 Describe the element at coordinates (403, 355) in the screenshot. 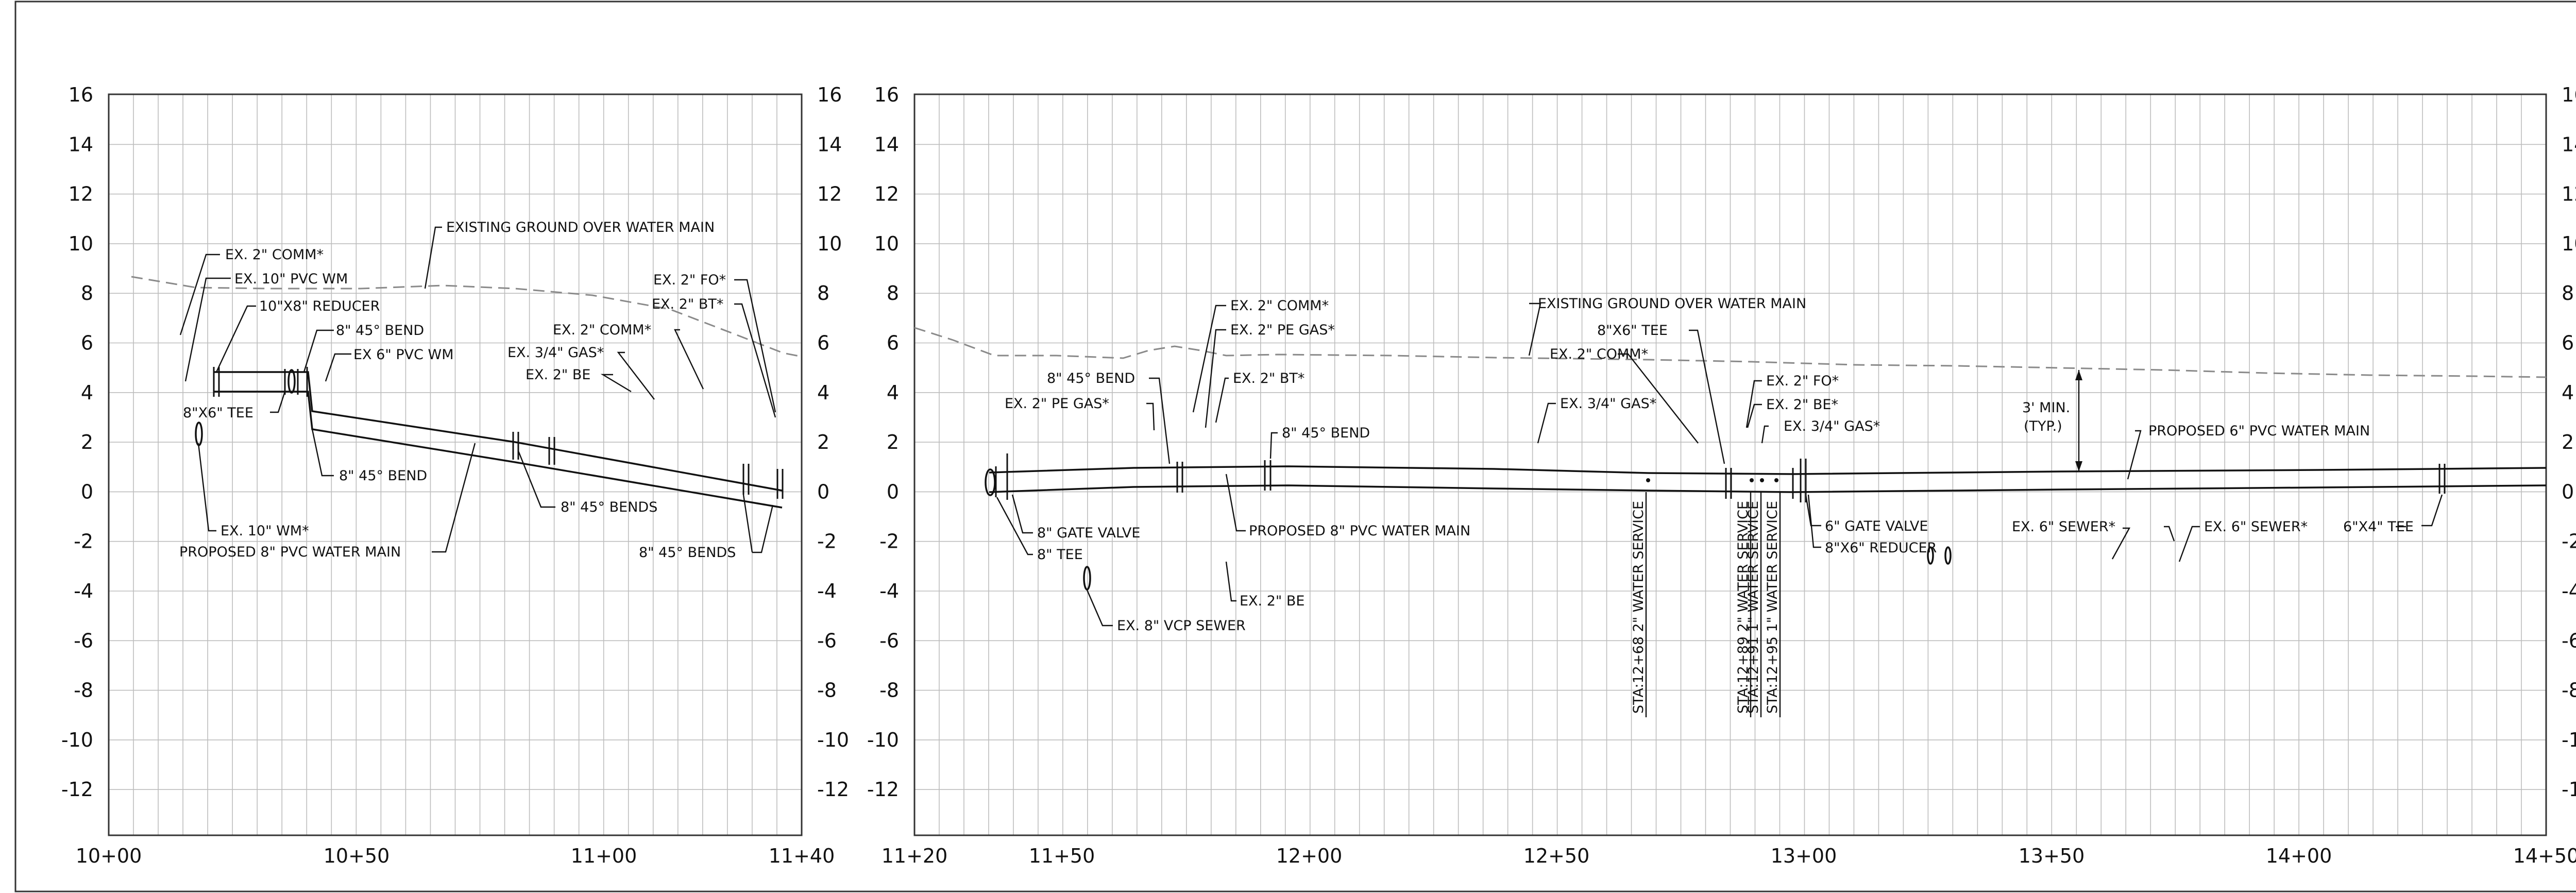

I see `callout-ex-6-pvc-wm: EX 6" PVC WM` at that location.